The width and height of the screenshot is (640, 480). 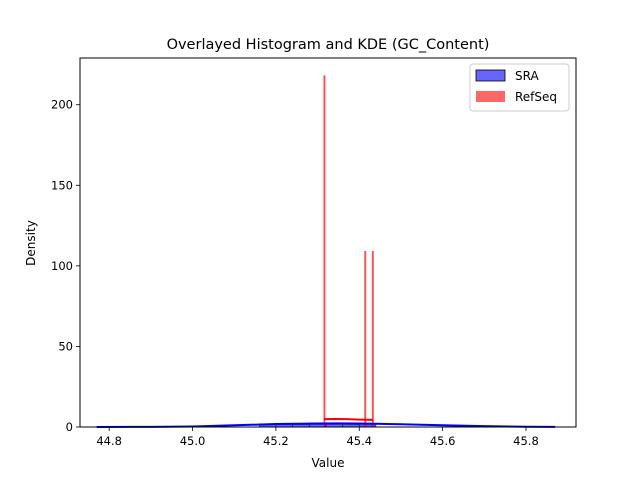 What do you see at coordinates (490, 75) in the screenshot?
I see `legend-swatch-sra` at bounding box center [490, 75].